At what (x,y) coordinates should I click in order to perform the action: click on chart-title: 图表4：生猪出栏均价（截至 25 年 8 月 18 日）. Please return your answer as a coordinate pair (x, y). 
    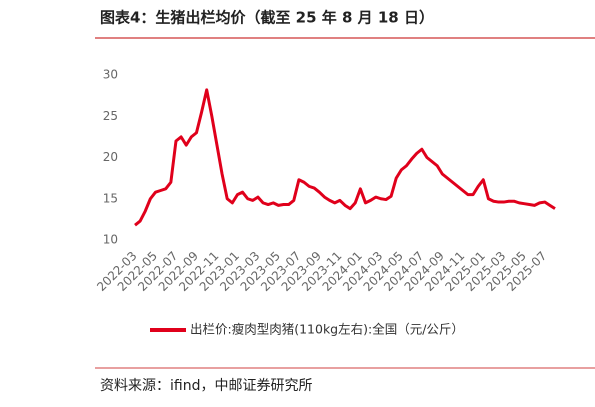
    Looking at the image, I should click on (267, 18).